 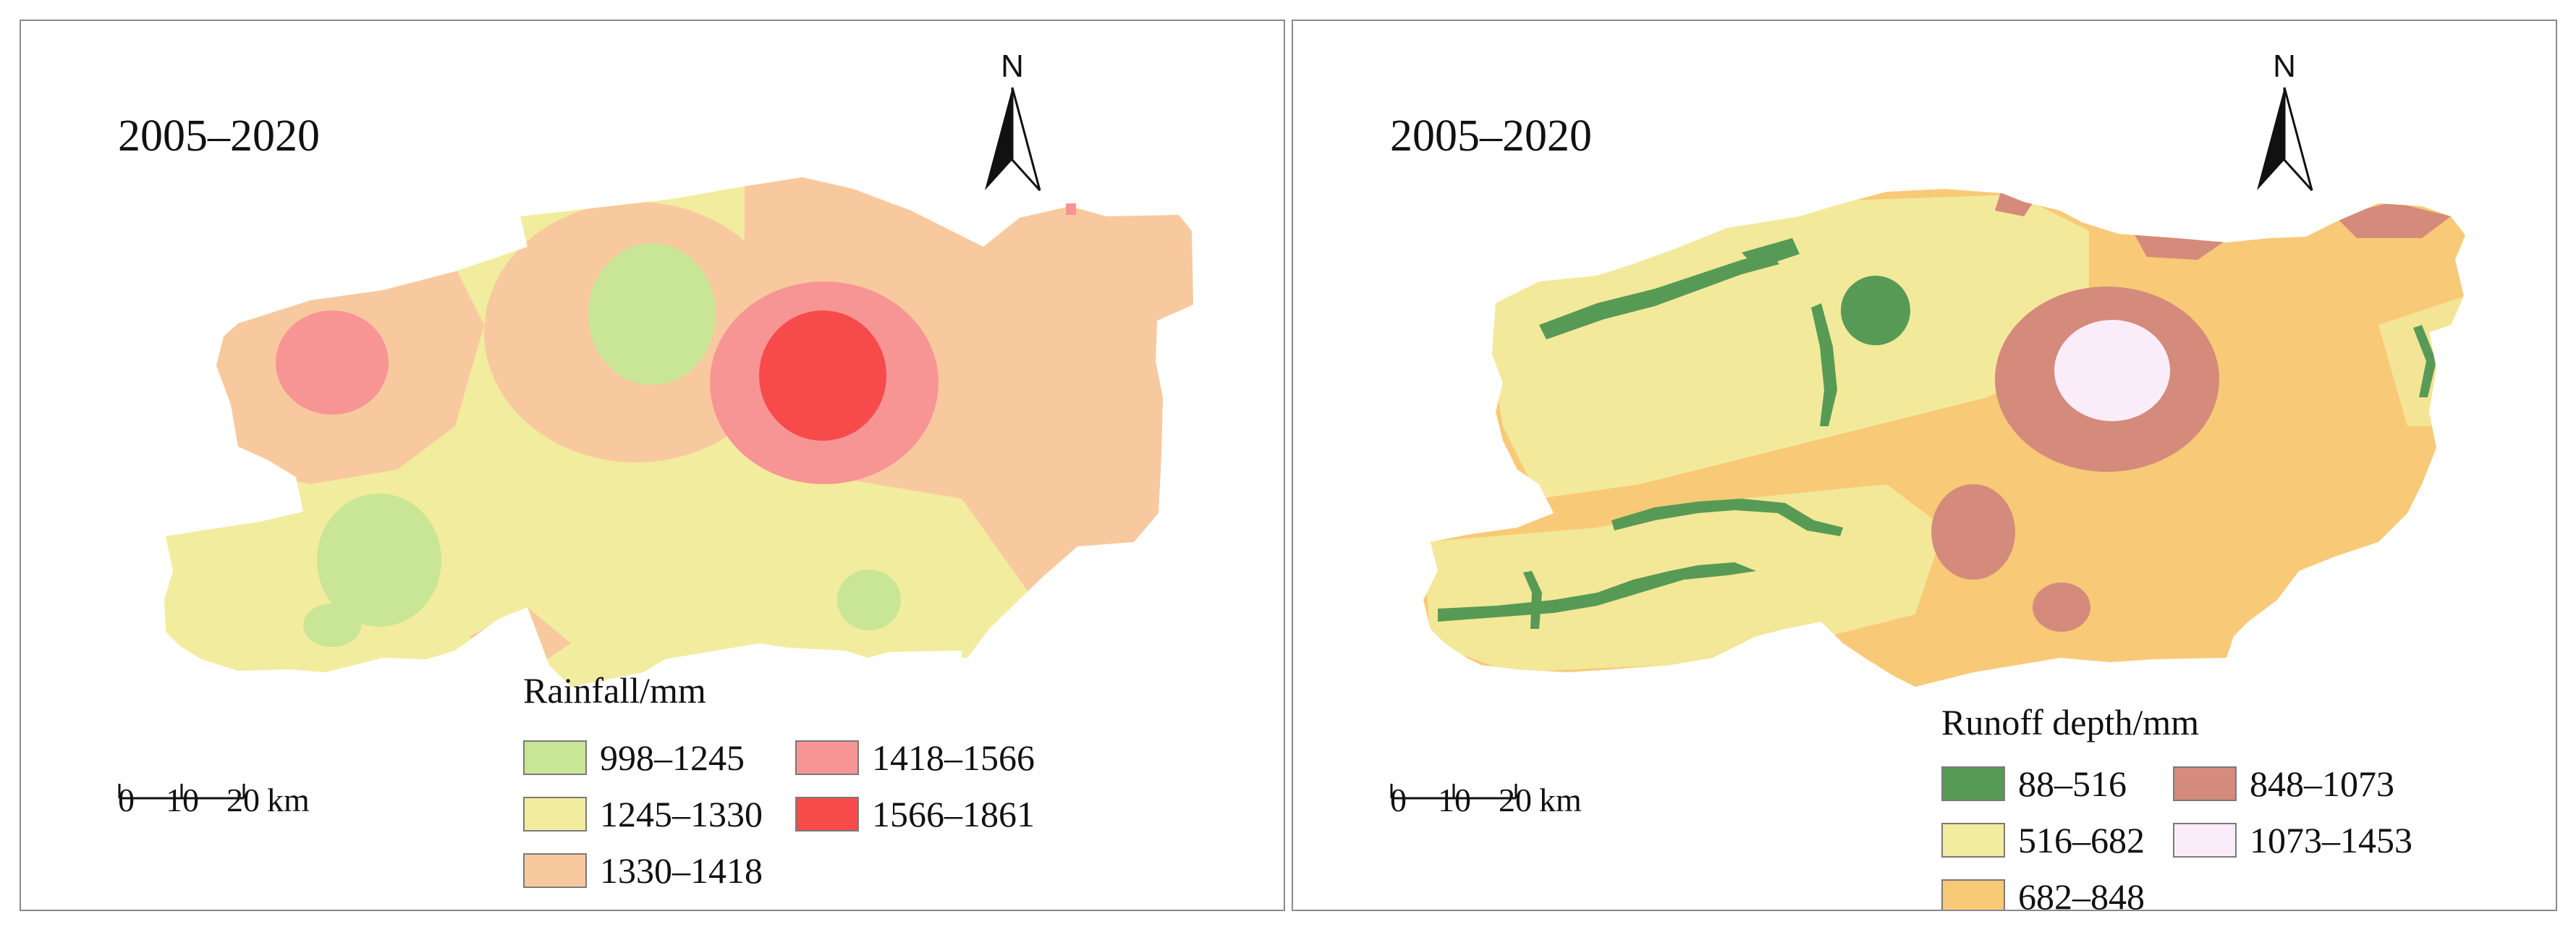 I want to click on zone-88-516-west-stream, so click(x=1532, y=600).